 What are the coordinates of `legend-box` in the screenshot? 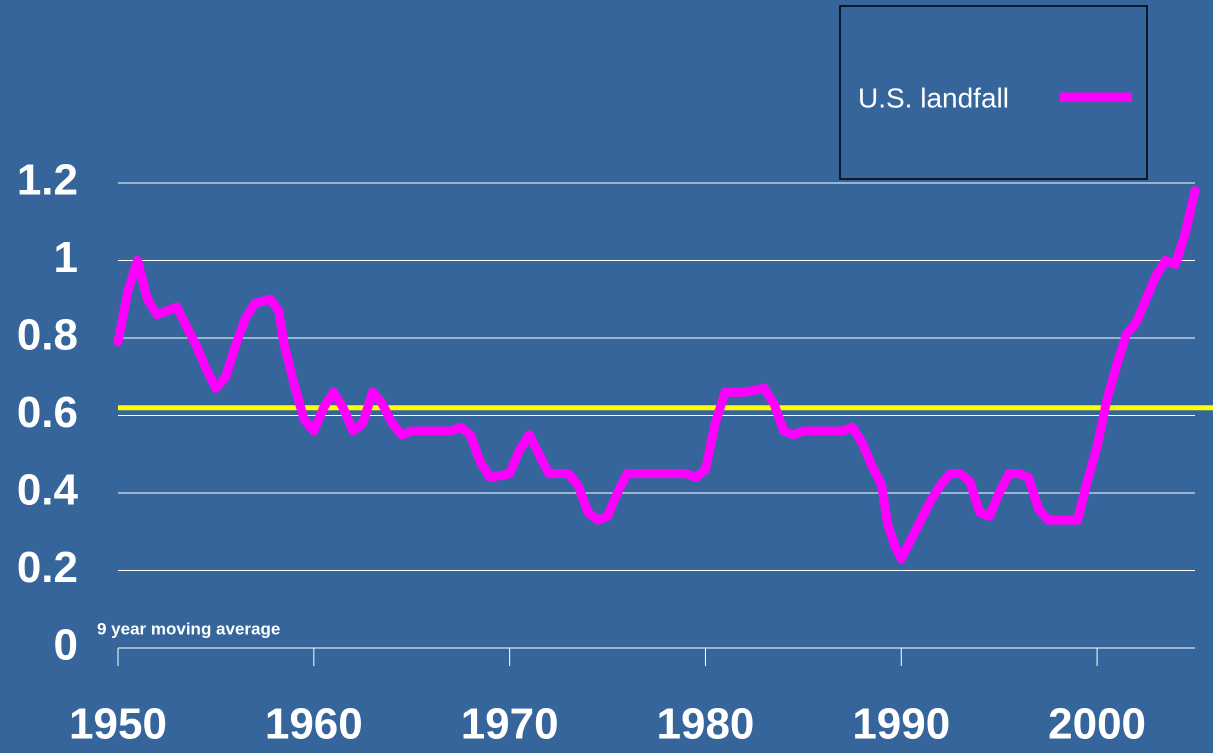 It's located at (993, 92).